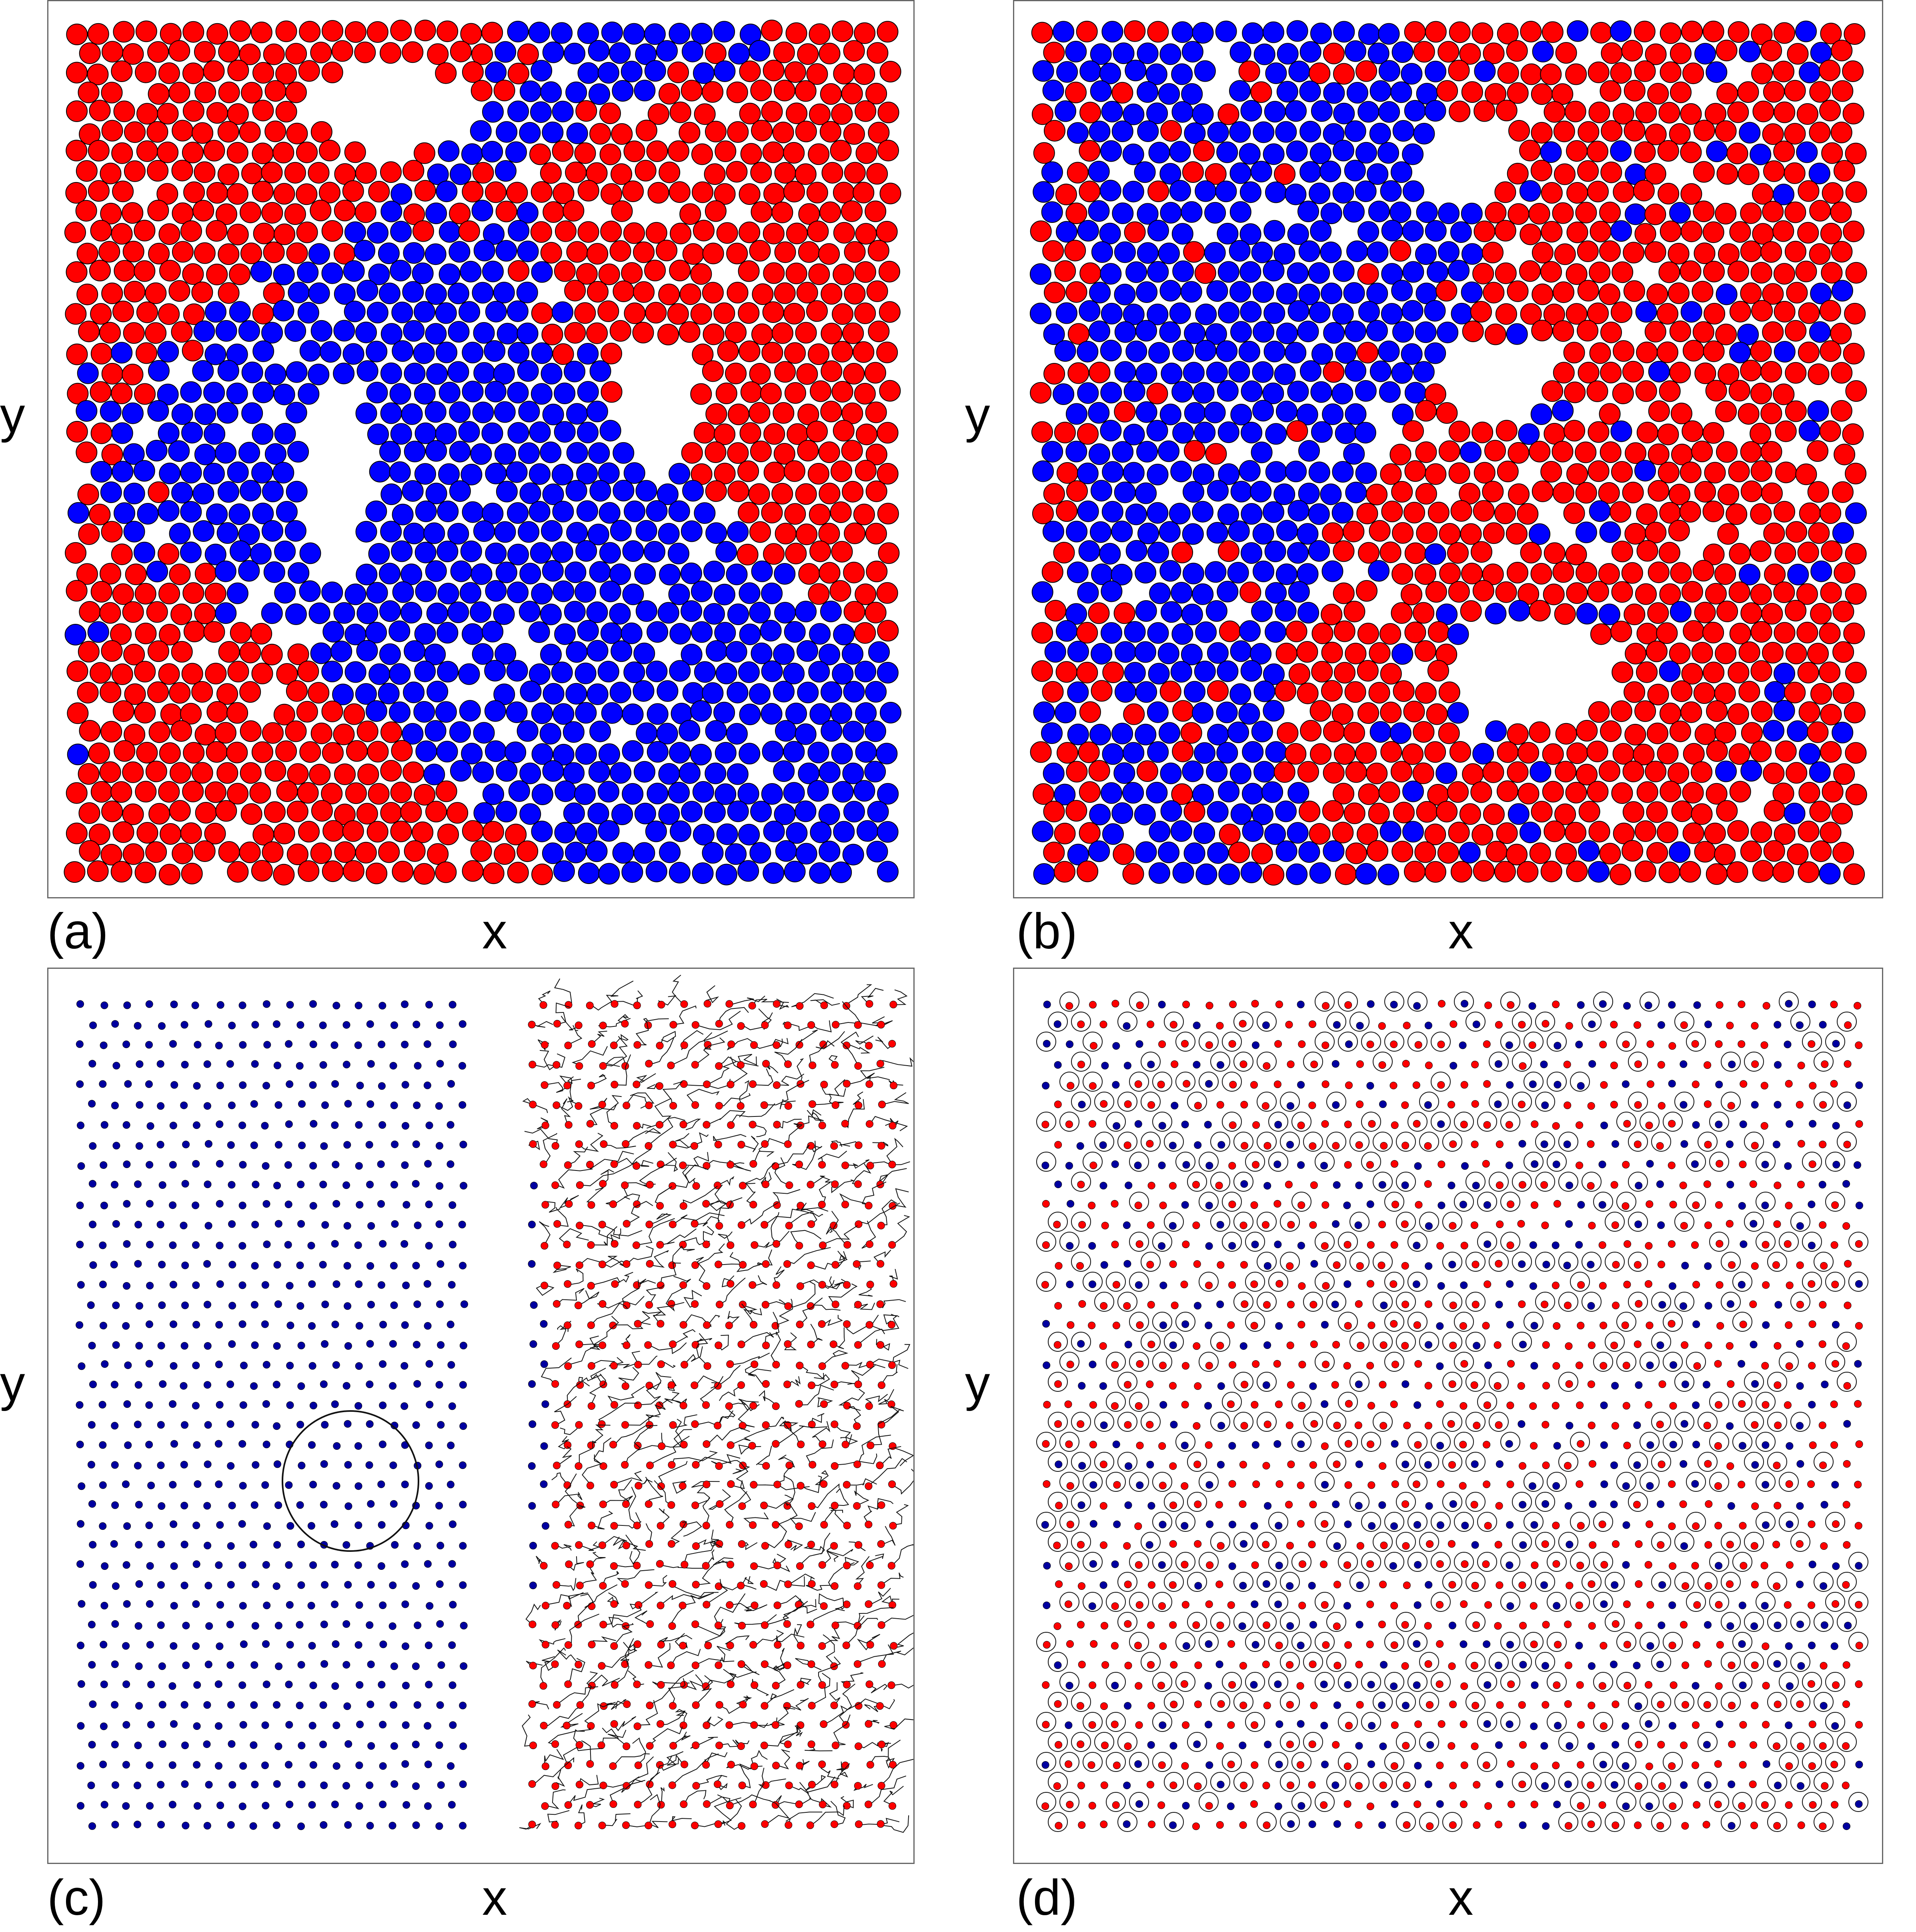  I want to click on panel-c-xlabel: x, so click(494, 1898).